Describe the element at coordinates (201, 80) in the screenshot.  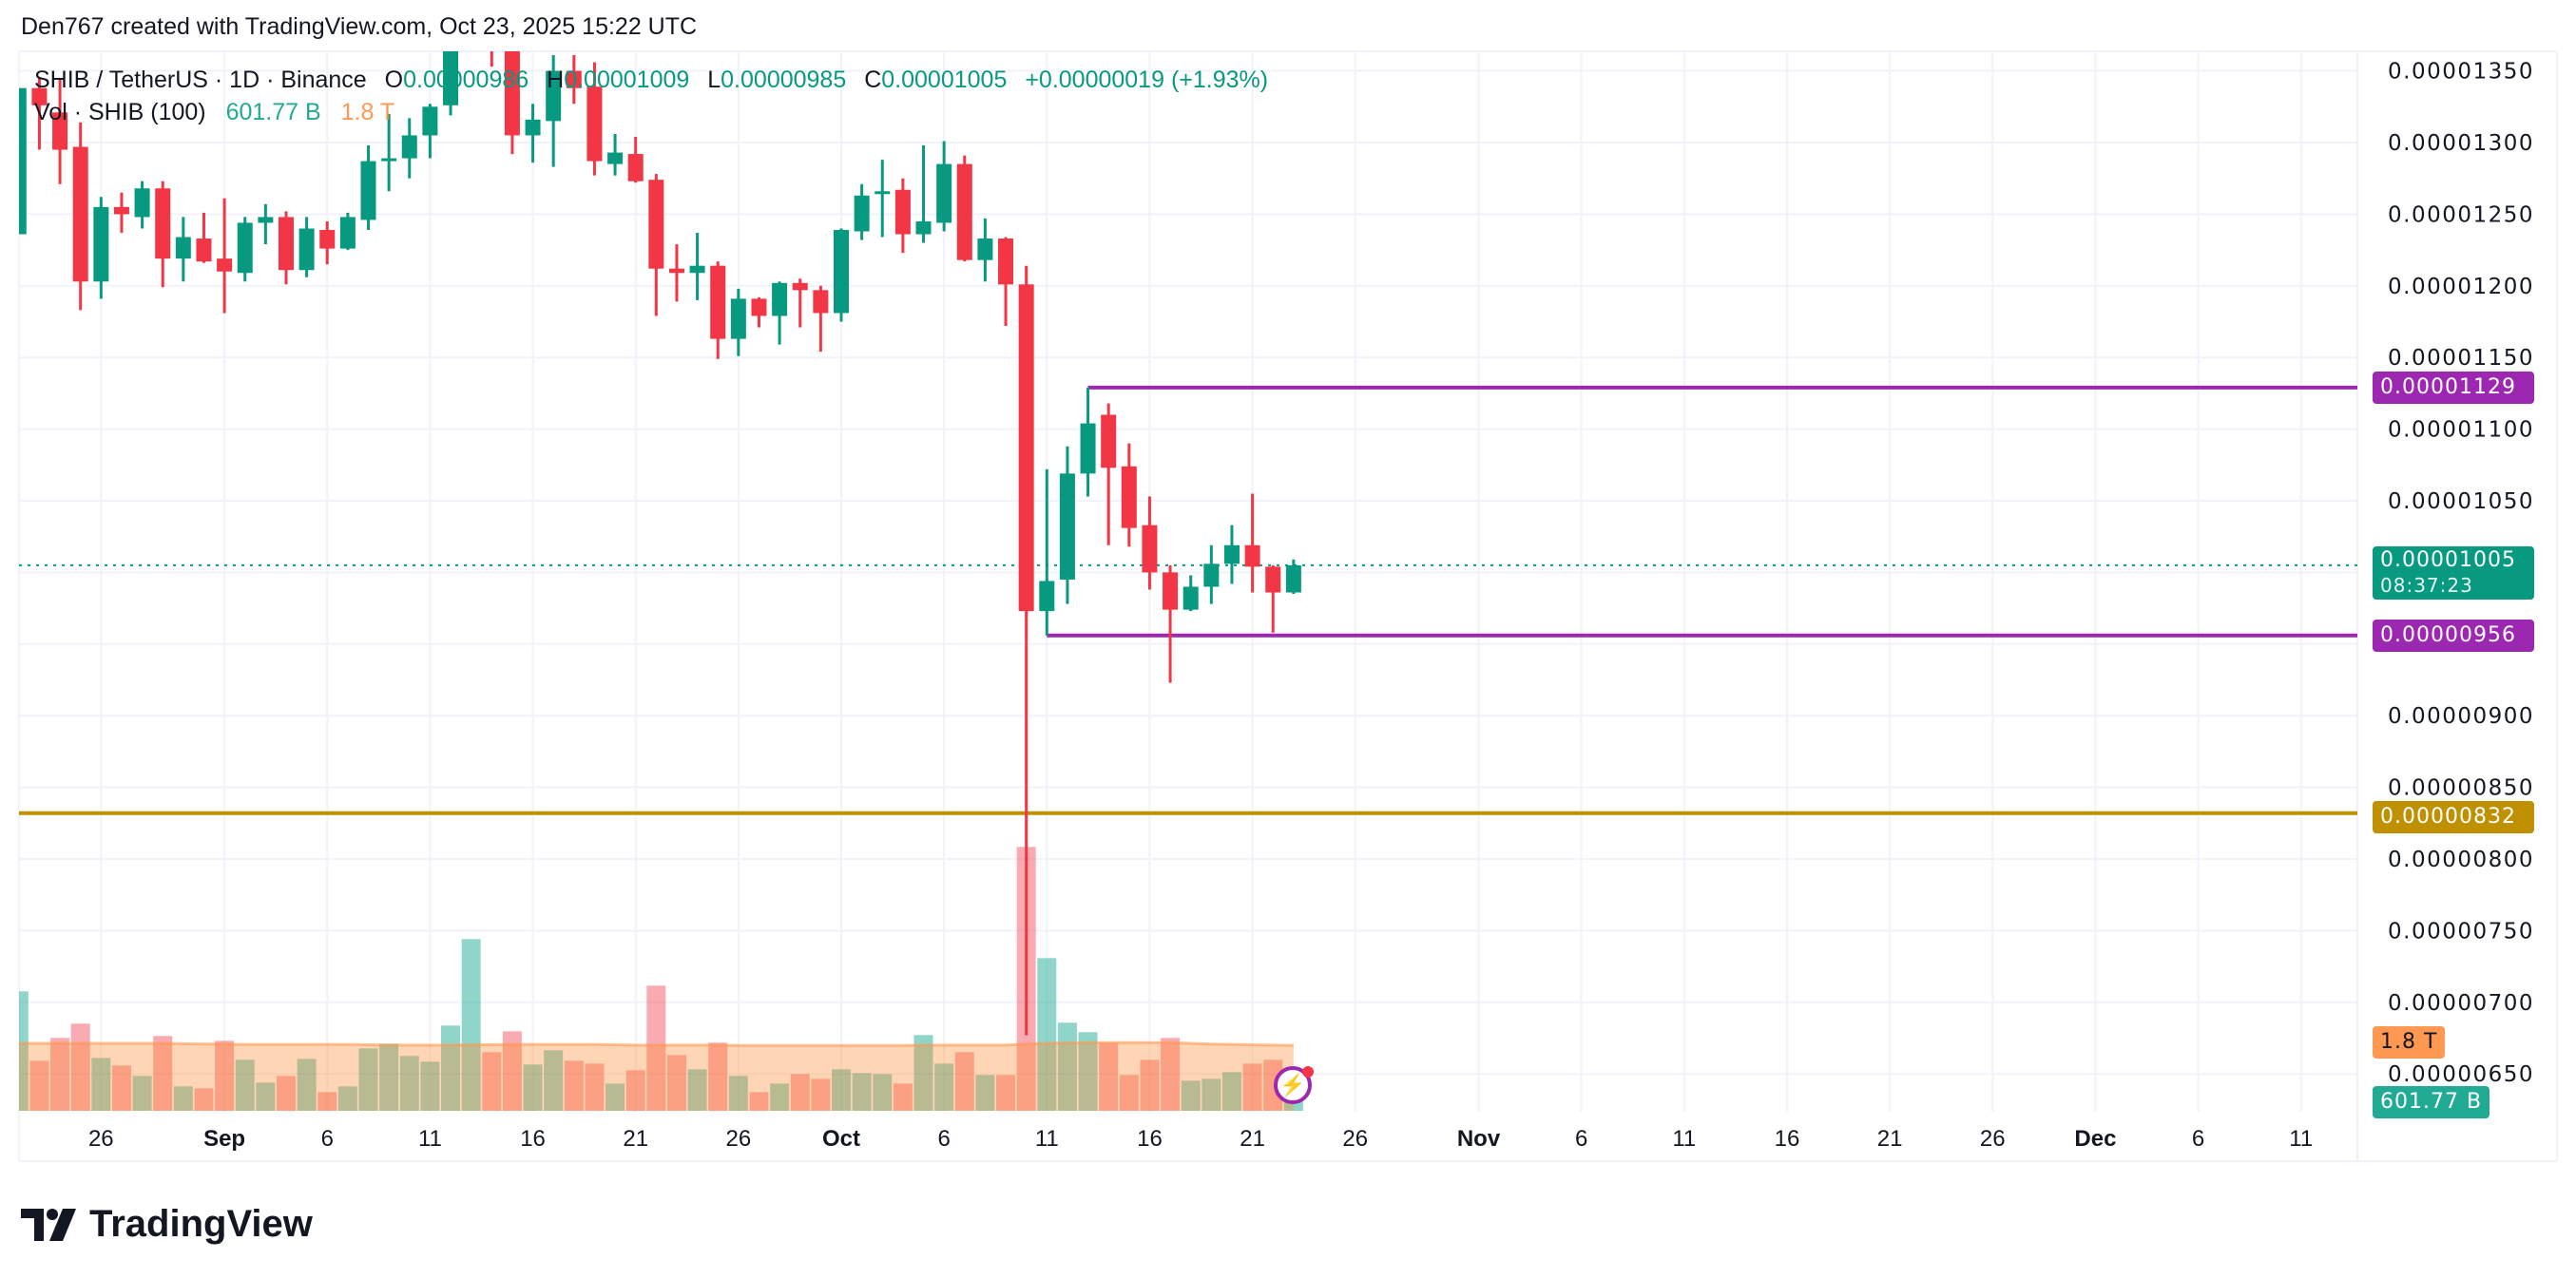
I see `symbol-title: SHIB / TetherUS · 1D · Binance` at that location.